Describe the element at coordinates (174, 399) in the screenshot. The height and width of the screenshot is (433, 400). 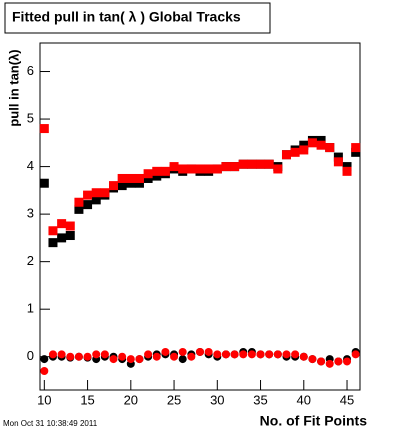
I see `x-tick-label: 25` at that location.